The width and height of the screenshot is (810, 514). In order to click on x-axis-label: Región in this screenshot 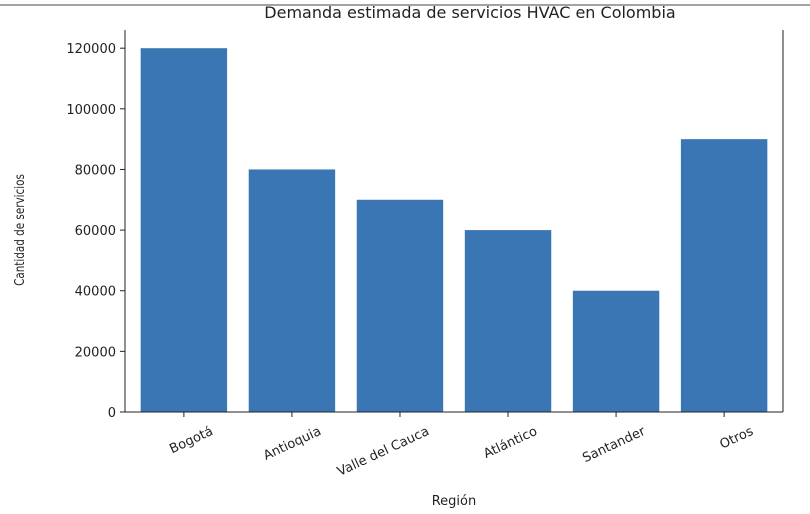, I will do `click(454, 501)`.